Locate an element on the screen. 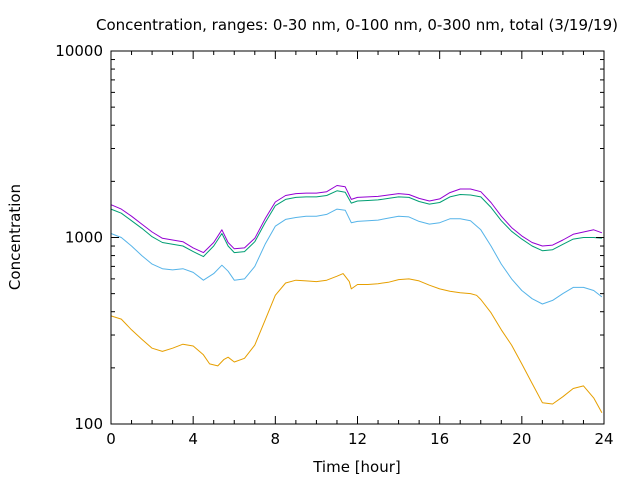 The height and width of the screenshot is (480, 640). y-axis-label: Concentration is located at coordinates (15, 237).